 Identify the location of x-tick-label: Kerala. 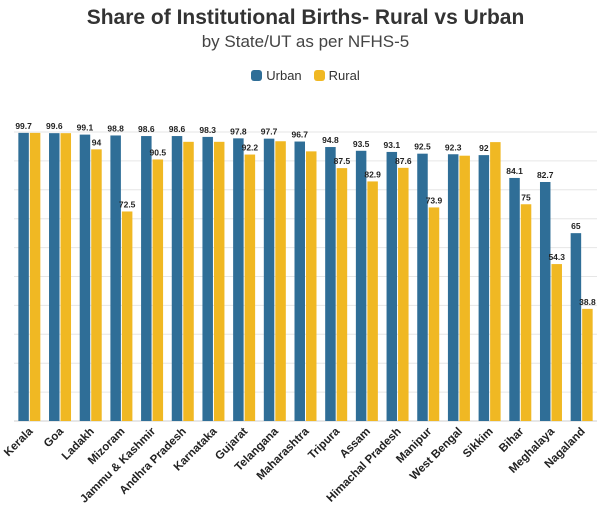
(19, 442).